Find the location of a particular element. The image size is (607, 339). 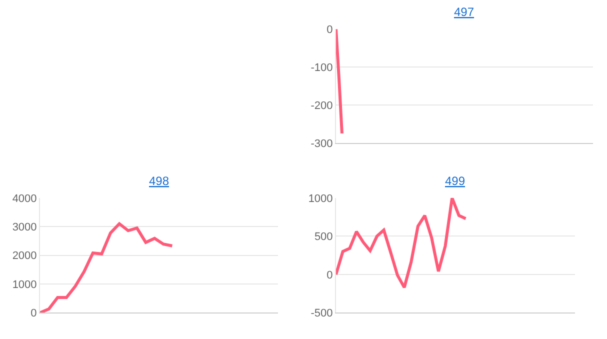

y-tick-label: 3000 is located at coordinates (24, 227).